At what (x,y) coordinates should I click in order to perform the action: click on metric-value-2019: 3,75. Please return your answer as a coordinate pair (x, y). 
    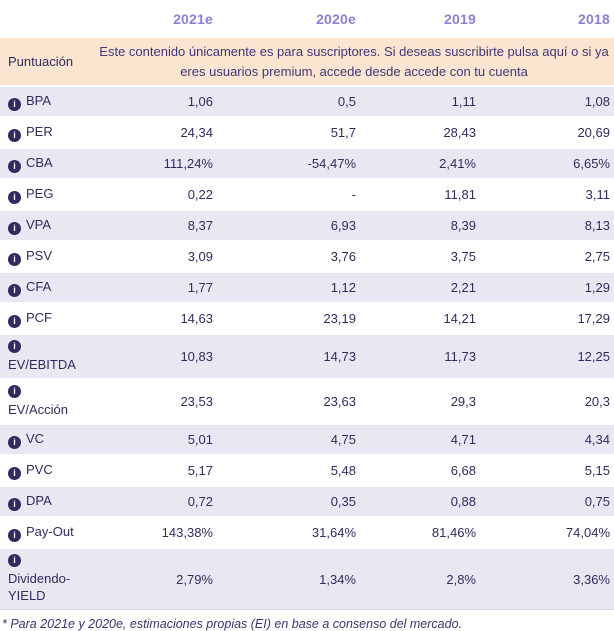
    Looking at the image, I should click on (420, 256).